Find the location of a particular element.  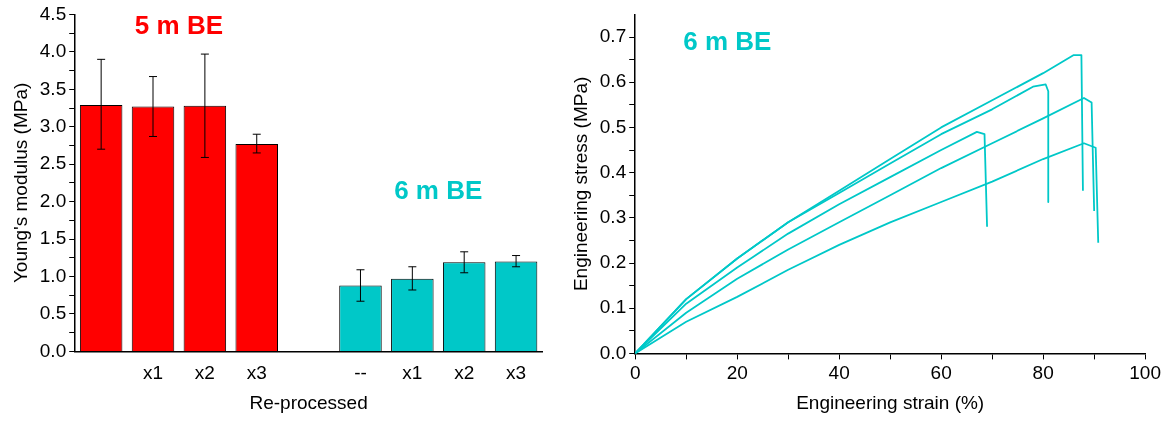

y-tick-label: 2.0 is located at coordinates (53, 200).